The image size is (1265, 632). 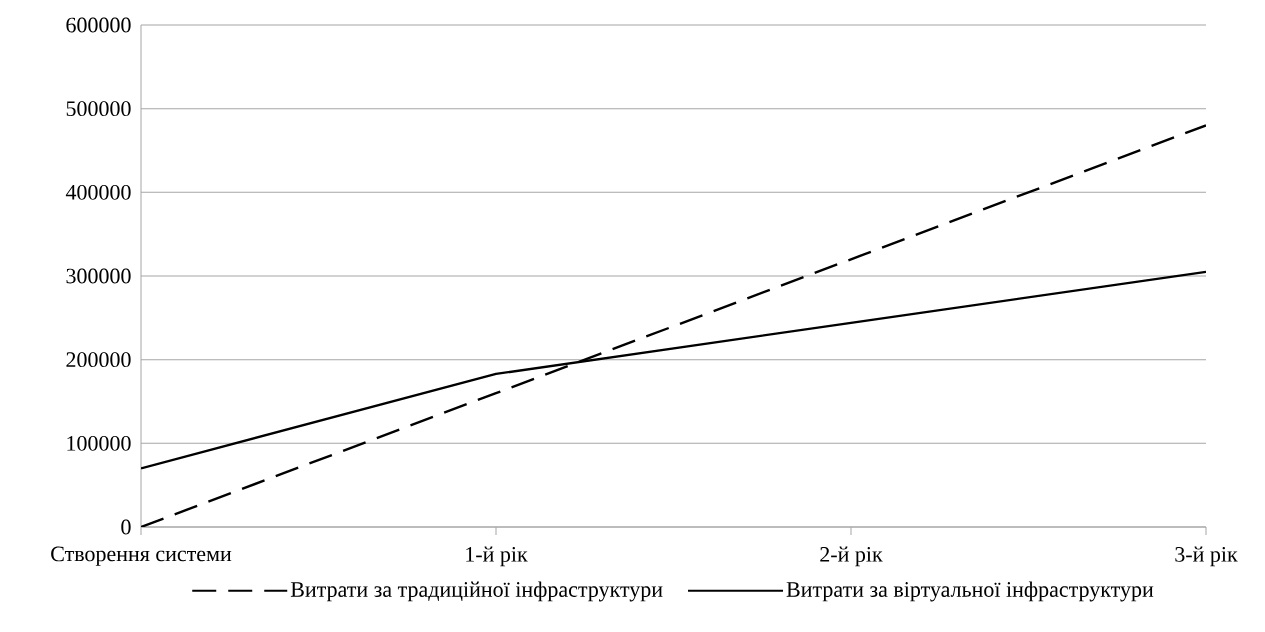 I want to click on y-tick-label: 500000, so click(x=98, y=109).